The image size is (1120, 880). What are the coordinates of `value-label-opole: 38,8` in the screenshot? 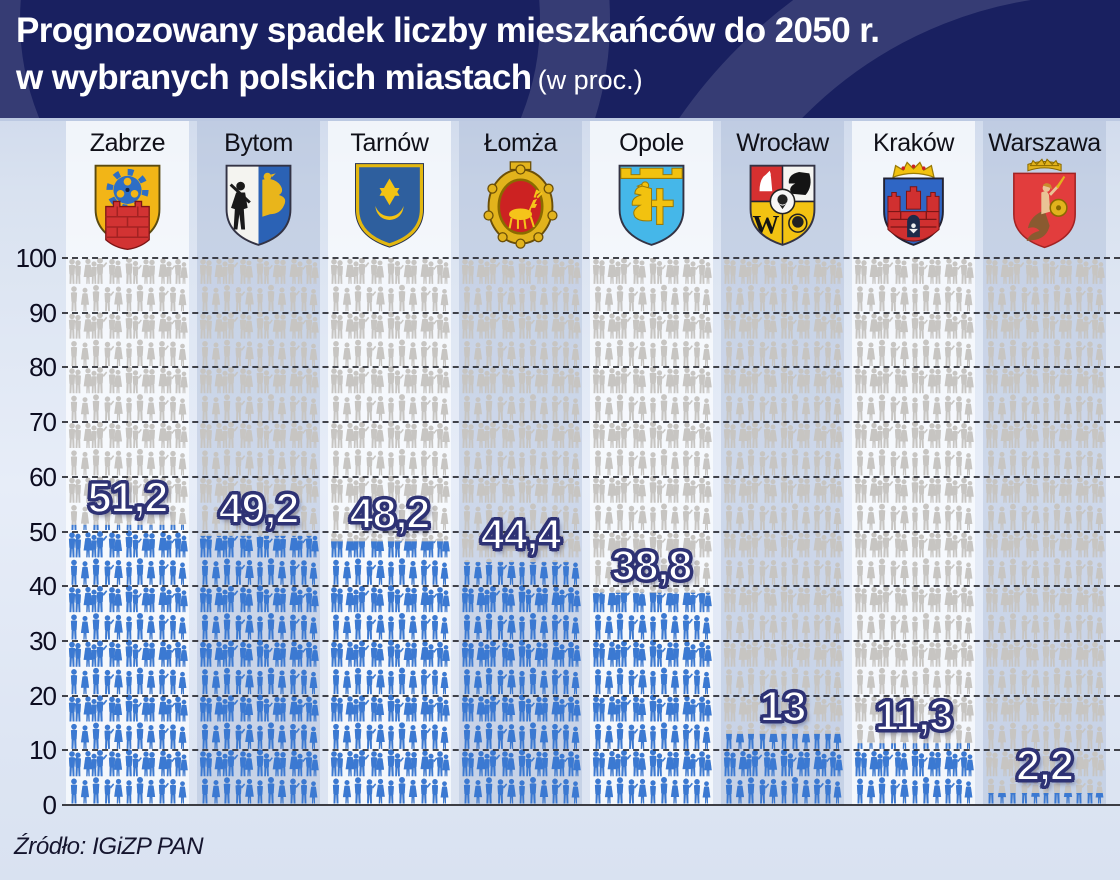 It's located at (652, 566).